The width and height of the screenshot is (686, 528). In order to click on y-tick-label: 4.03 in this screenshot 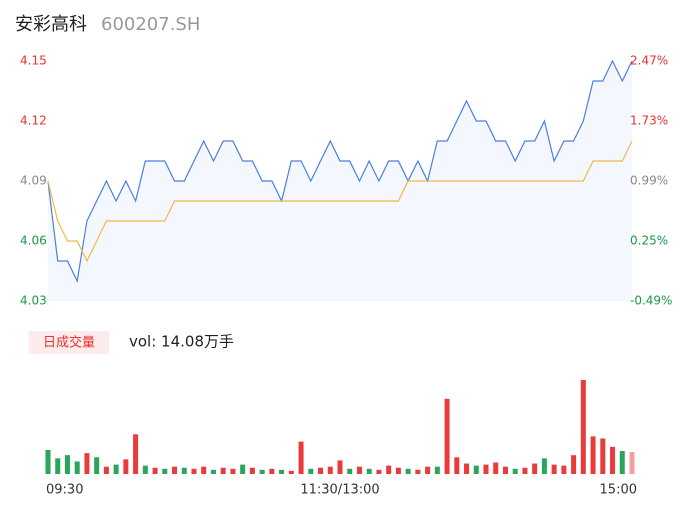, I will do `click(33, 301)`.